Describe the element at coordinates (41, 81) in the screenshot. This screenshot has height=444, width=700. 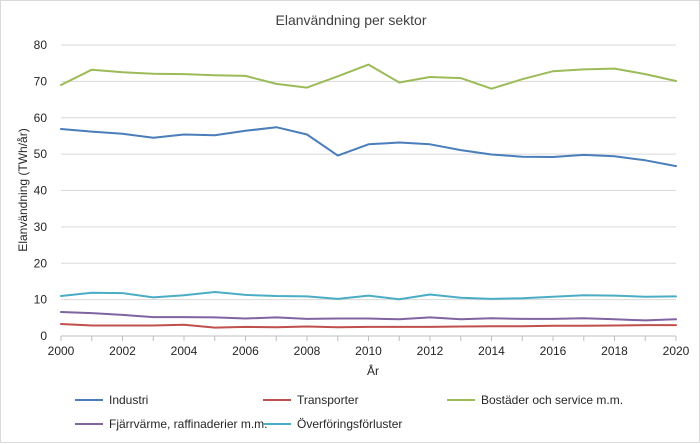
I see `y-tick-label: 70` at that location.